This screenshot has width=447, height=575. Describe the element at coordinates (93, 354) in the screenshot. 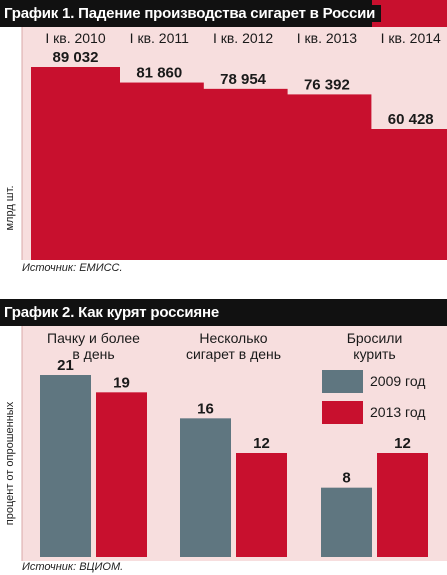

I see `chart2-category-0-line-1: в день` at that location.